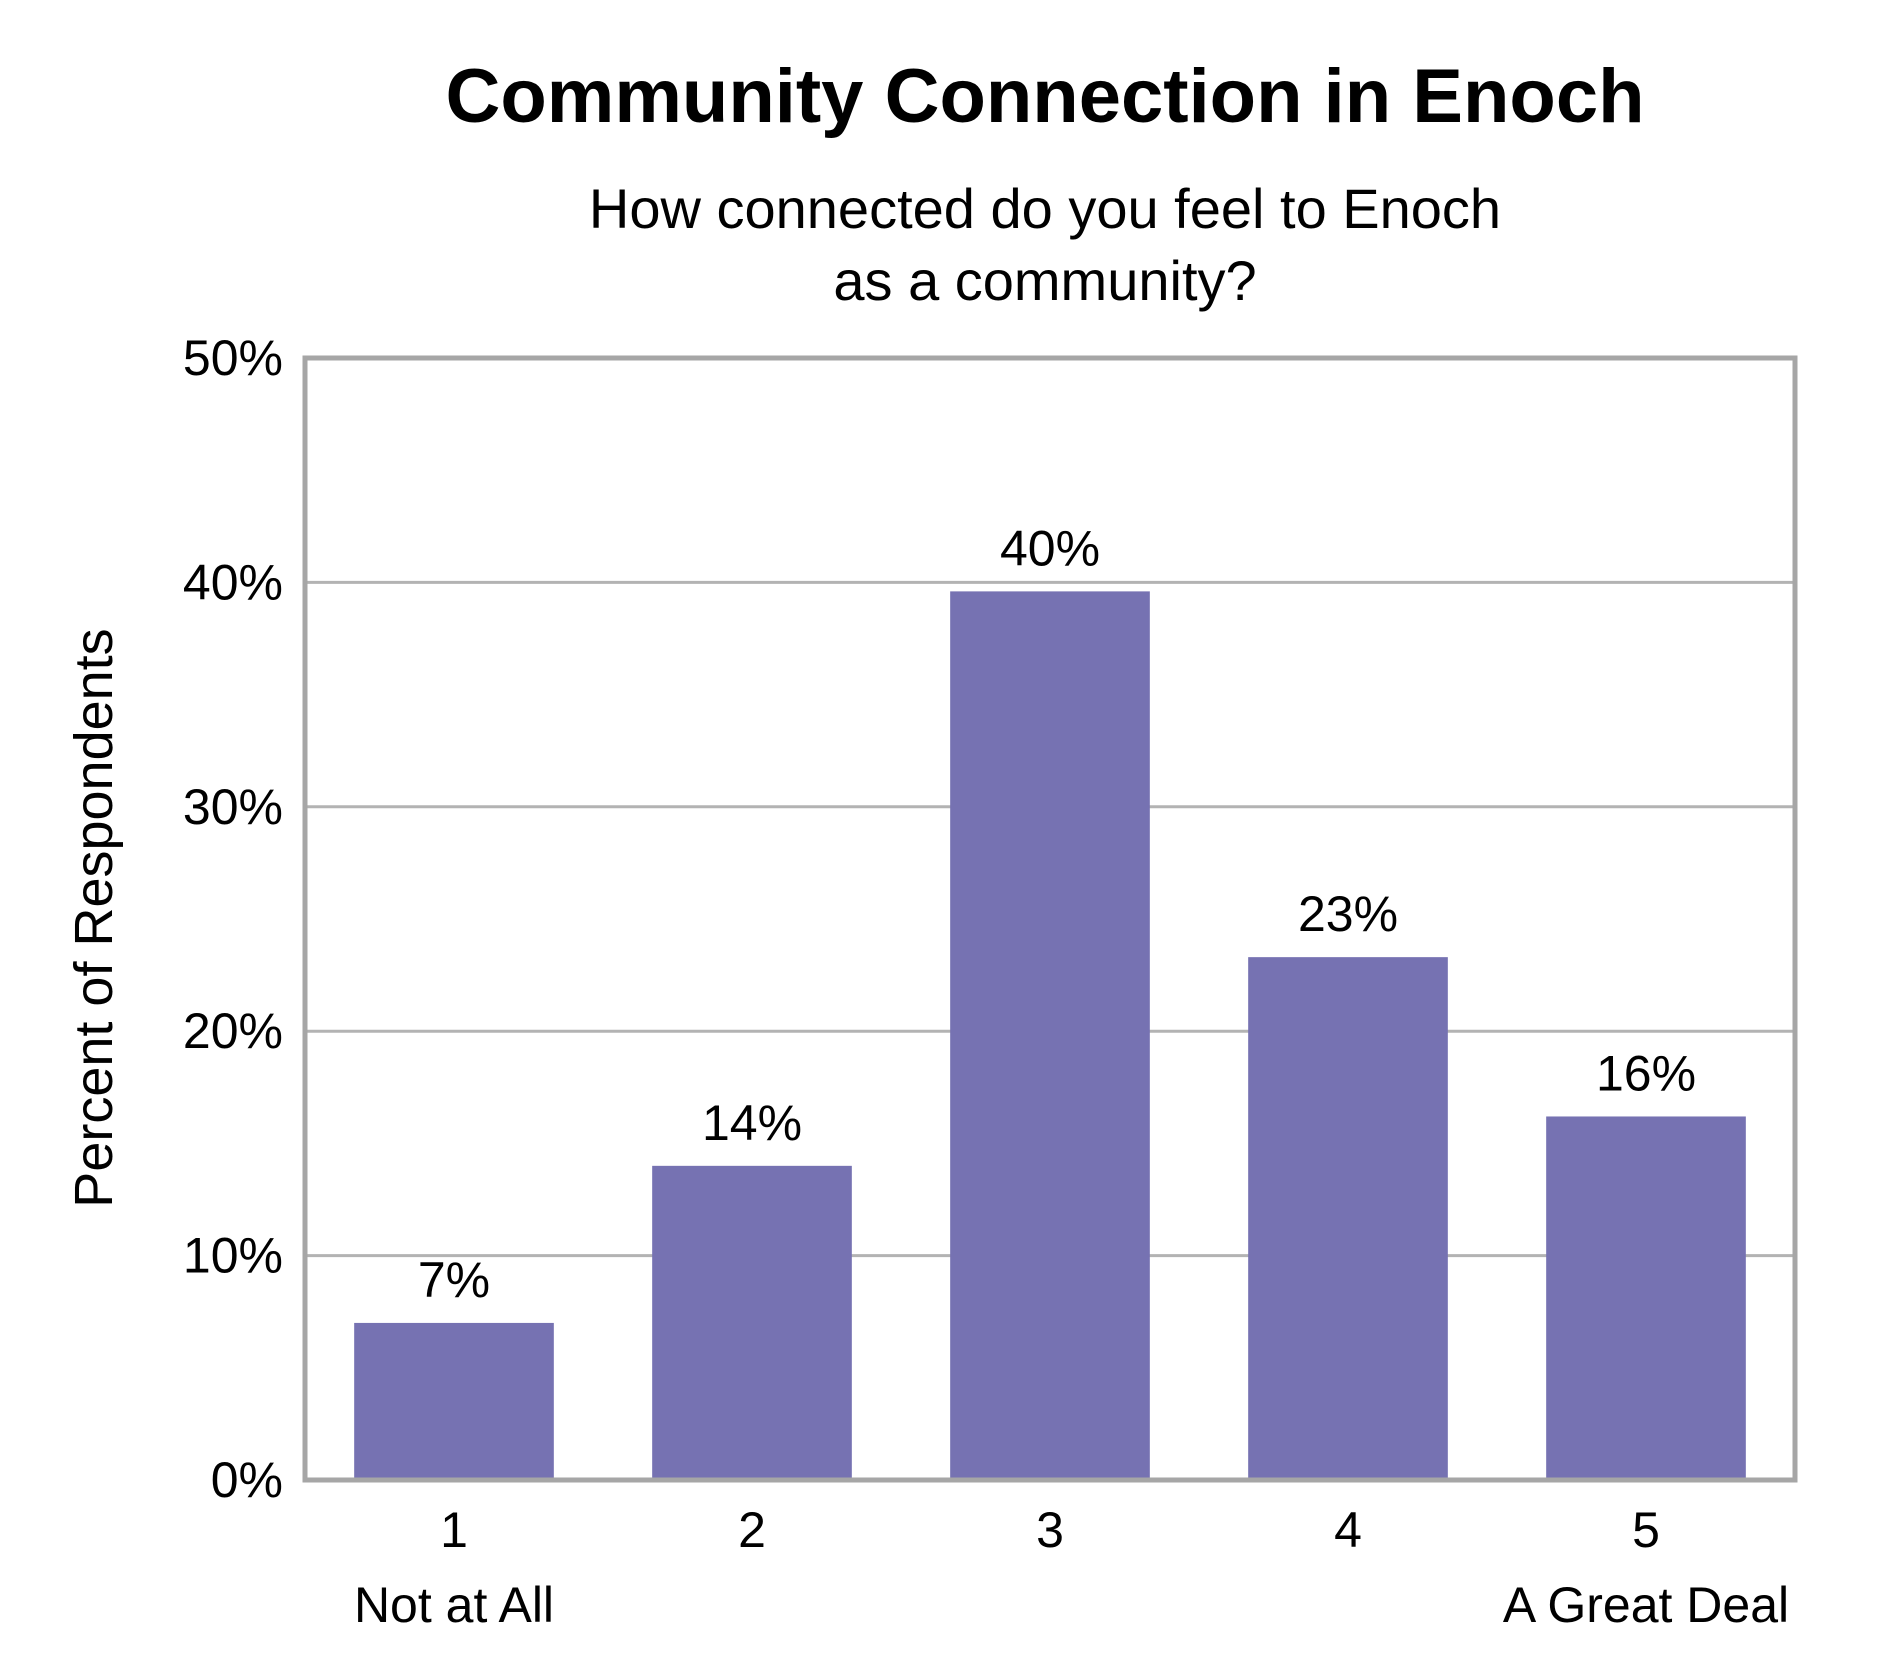 The width and height of the screenshot is (1890, 1680). What do you see at coordinates (233, 582) in the screenshot?
I see `y-tick-label: 40%` at bounding box center [233, 582].